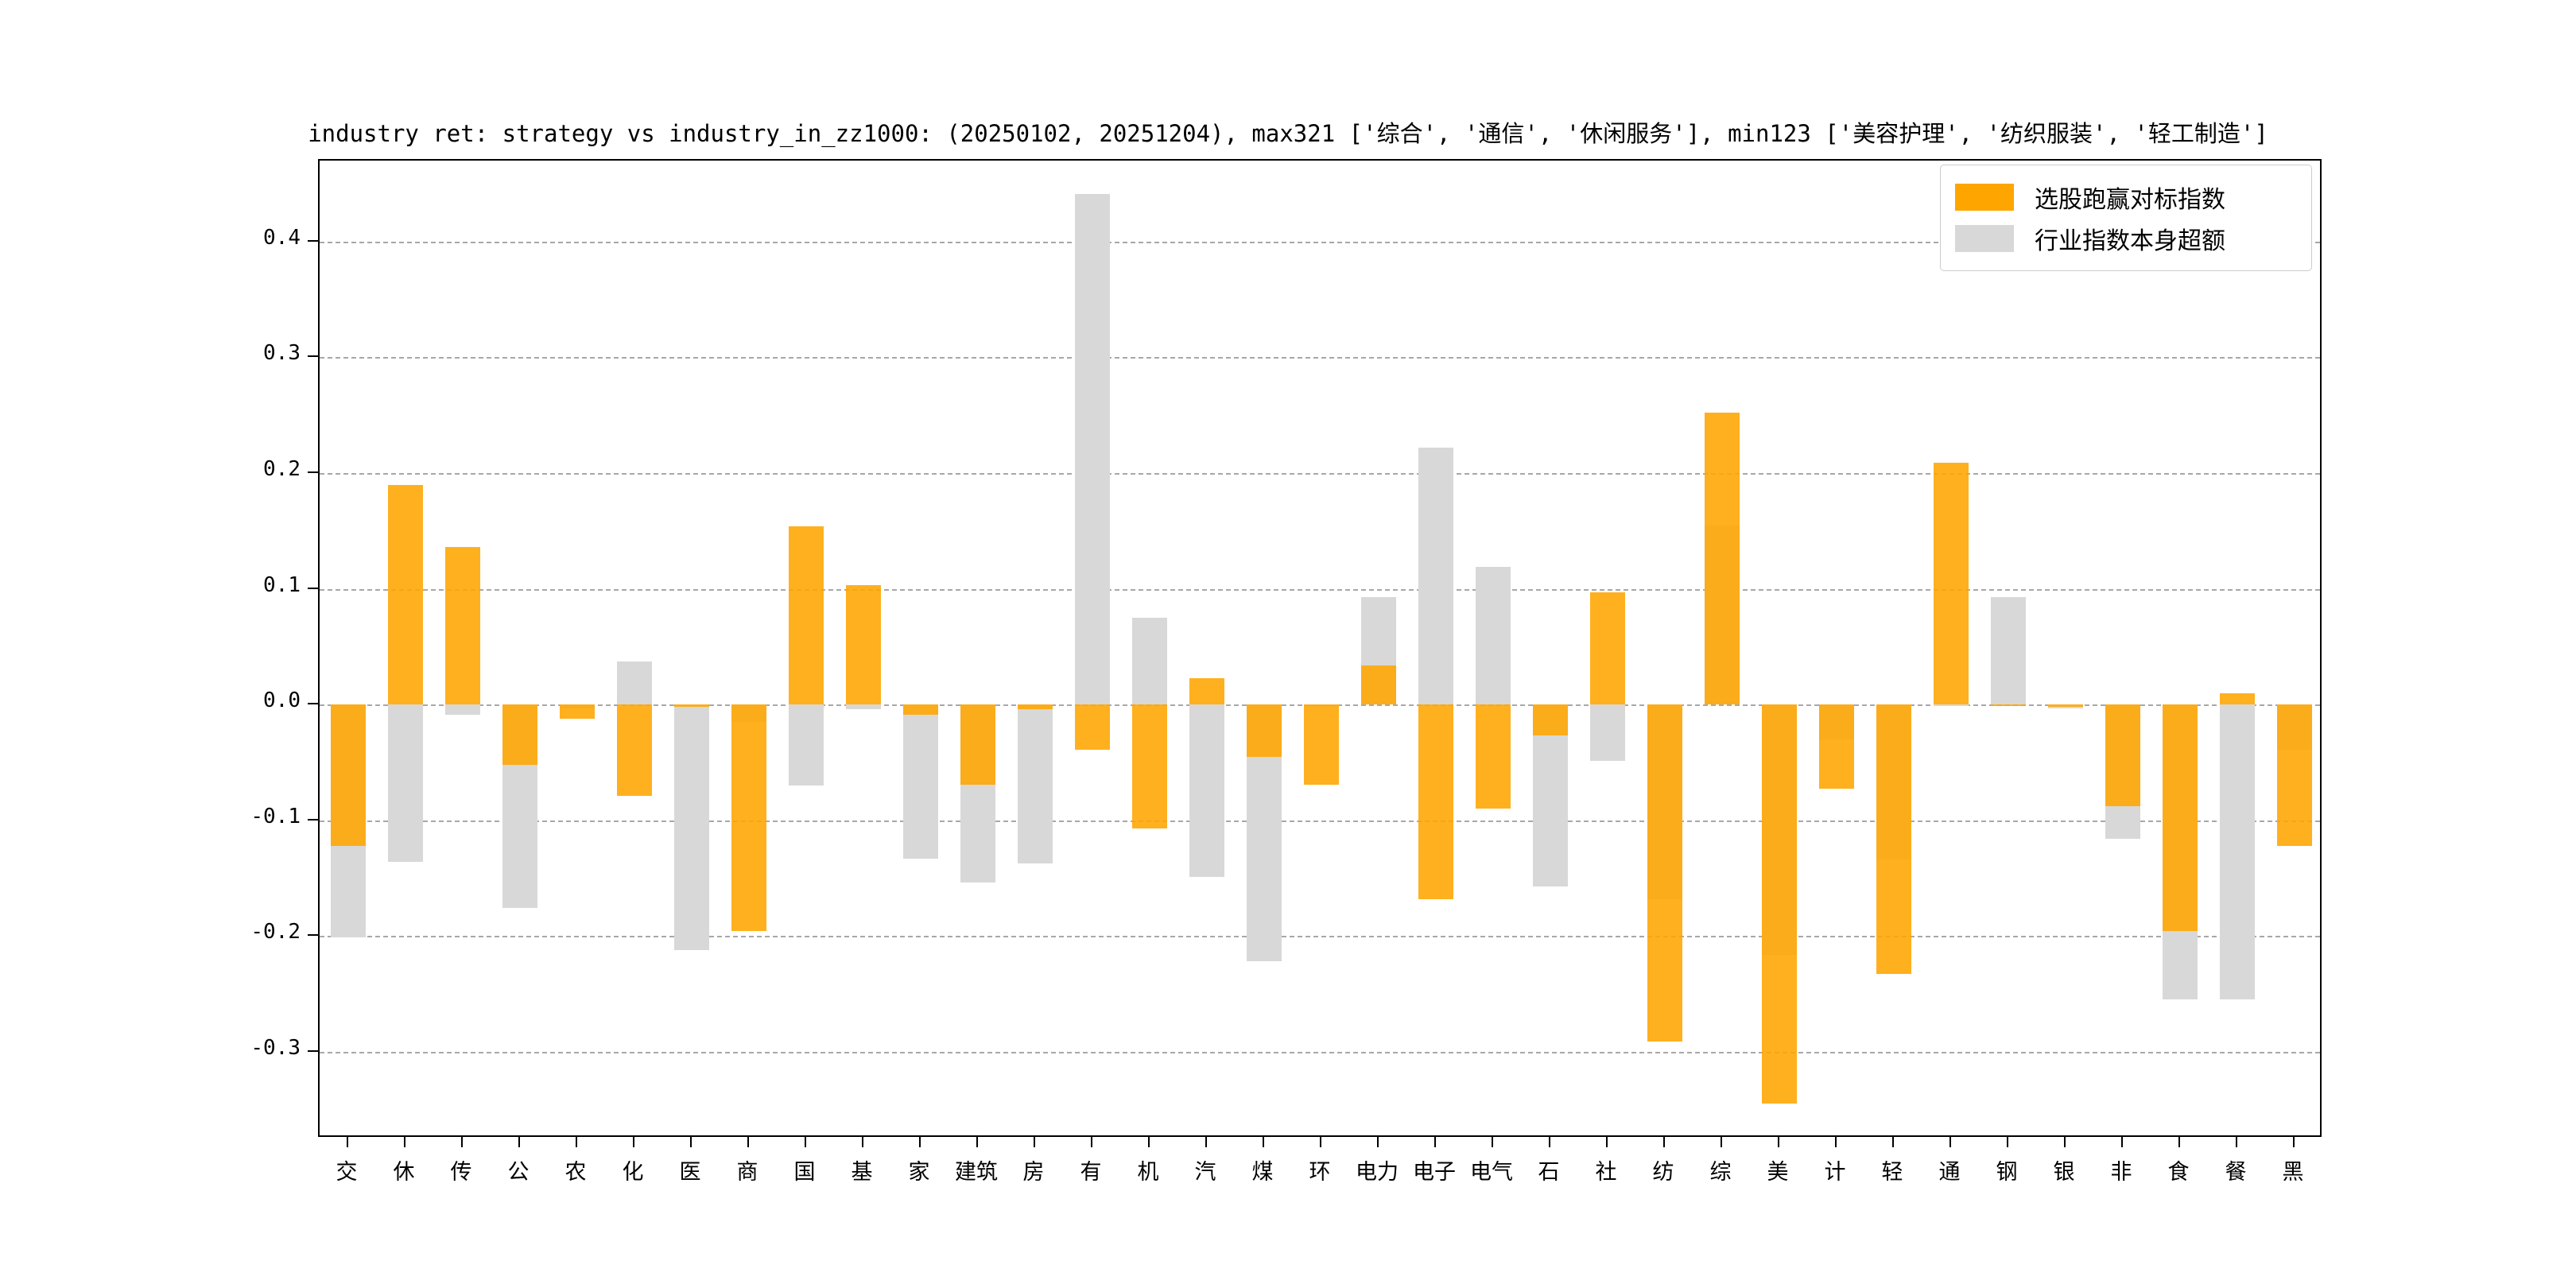 The width and height of the screenshot is (2576, 1288). I want to click on x-tick-label: 电子, so click(1435, 1172).